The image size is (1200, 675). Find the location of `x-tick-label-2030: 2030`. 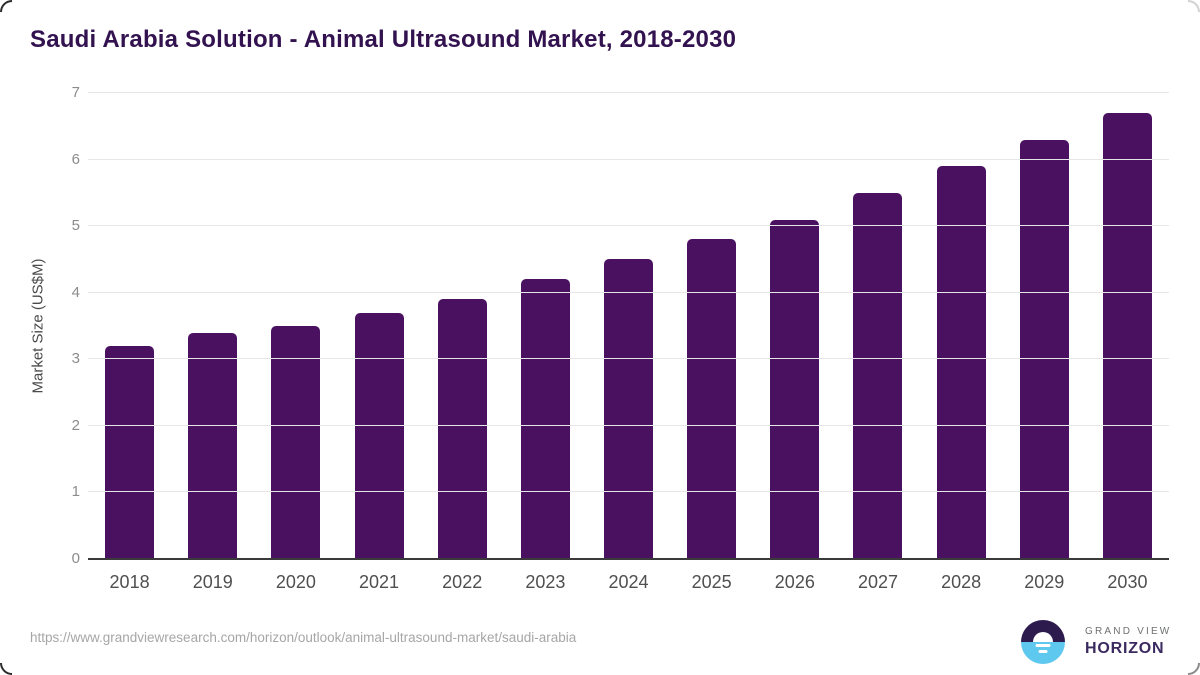

x-tick-label-2030: 2030 is located at coordinates (1127, 582).